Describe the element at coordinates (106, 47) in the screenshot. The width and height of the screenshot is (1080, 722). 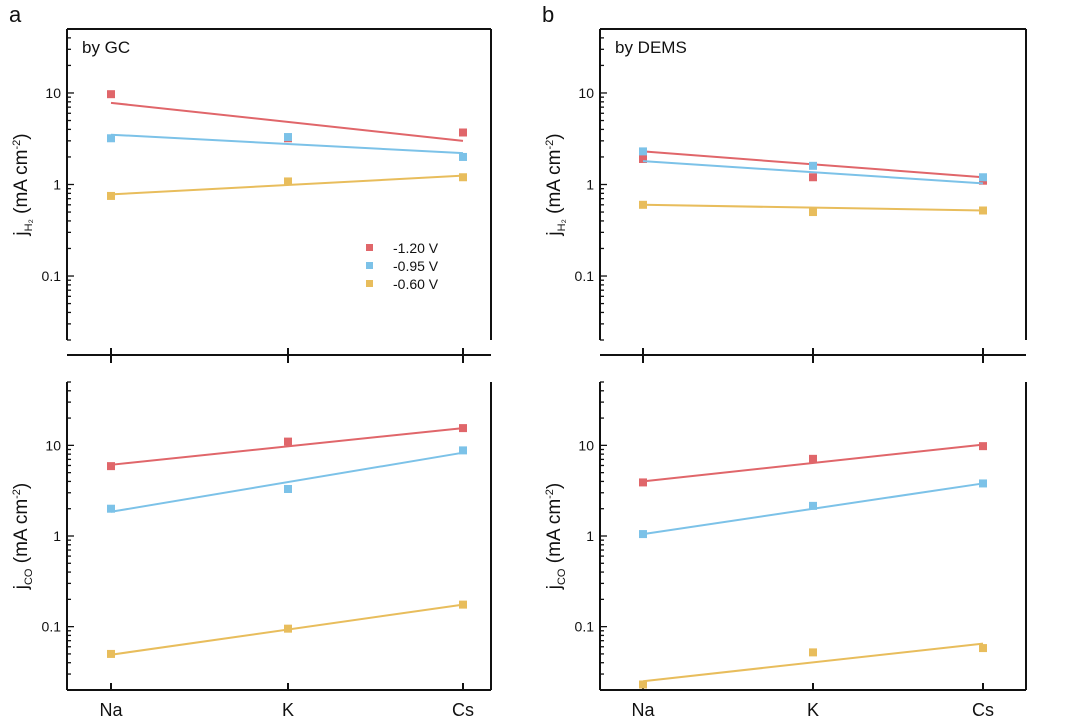
I see `panel-title: by GC` at that location.